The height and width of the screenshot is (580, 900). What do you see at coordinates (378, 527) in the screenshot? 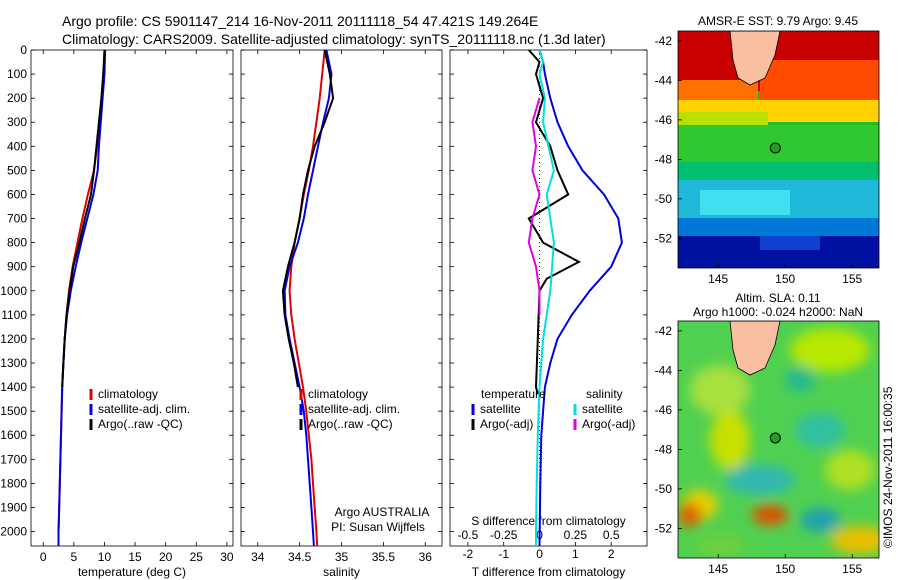
I see `pi-label: PI: Susan Wijffels` at bounding box center [378, 527].